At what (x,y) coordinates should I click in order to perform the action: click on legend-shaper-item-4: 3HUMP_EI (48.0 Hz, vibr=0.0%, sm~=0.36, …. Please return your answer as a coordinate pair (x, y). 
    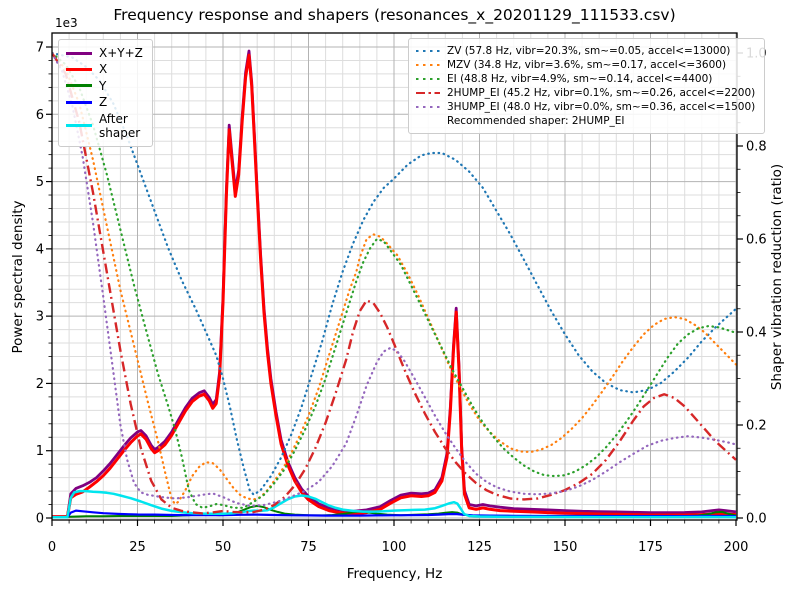
    Looking at the image, I should click on (585, 107).